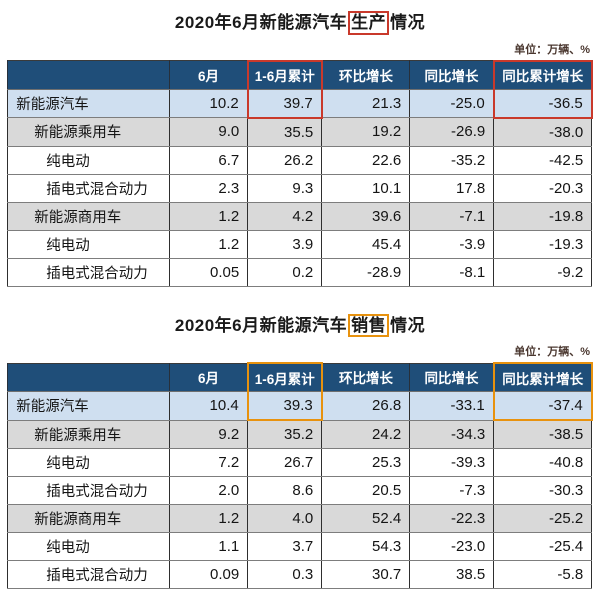 Image resolution: width=600 pixels, height=593 pixels. I want to click on value-cell: 39.6, so click(366, 216).